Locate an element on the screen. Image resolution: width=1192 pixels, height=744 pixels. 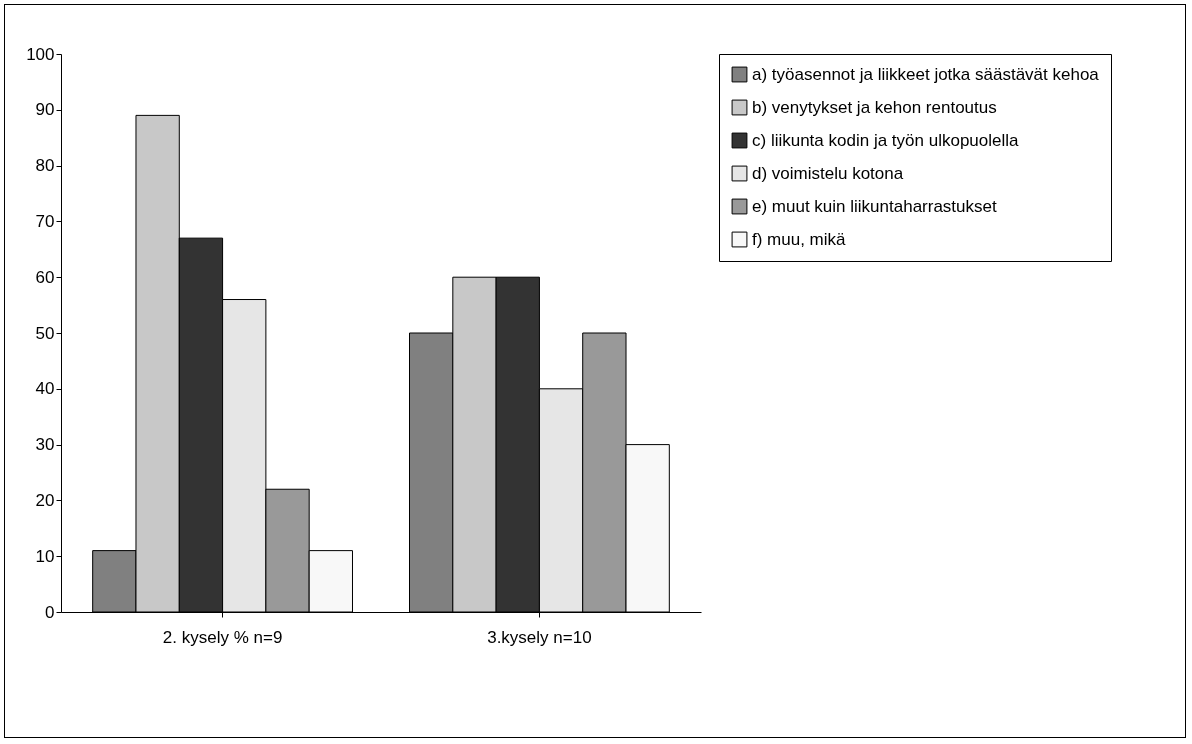
y-tick-label: 90 is located at coordinates (45, 110).